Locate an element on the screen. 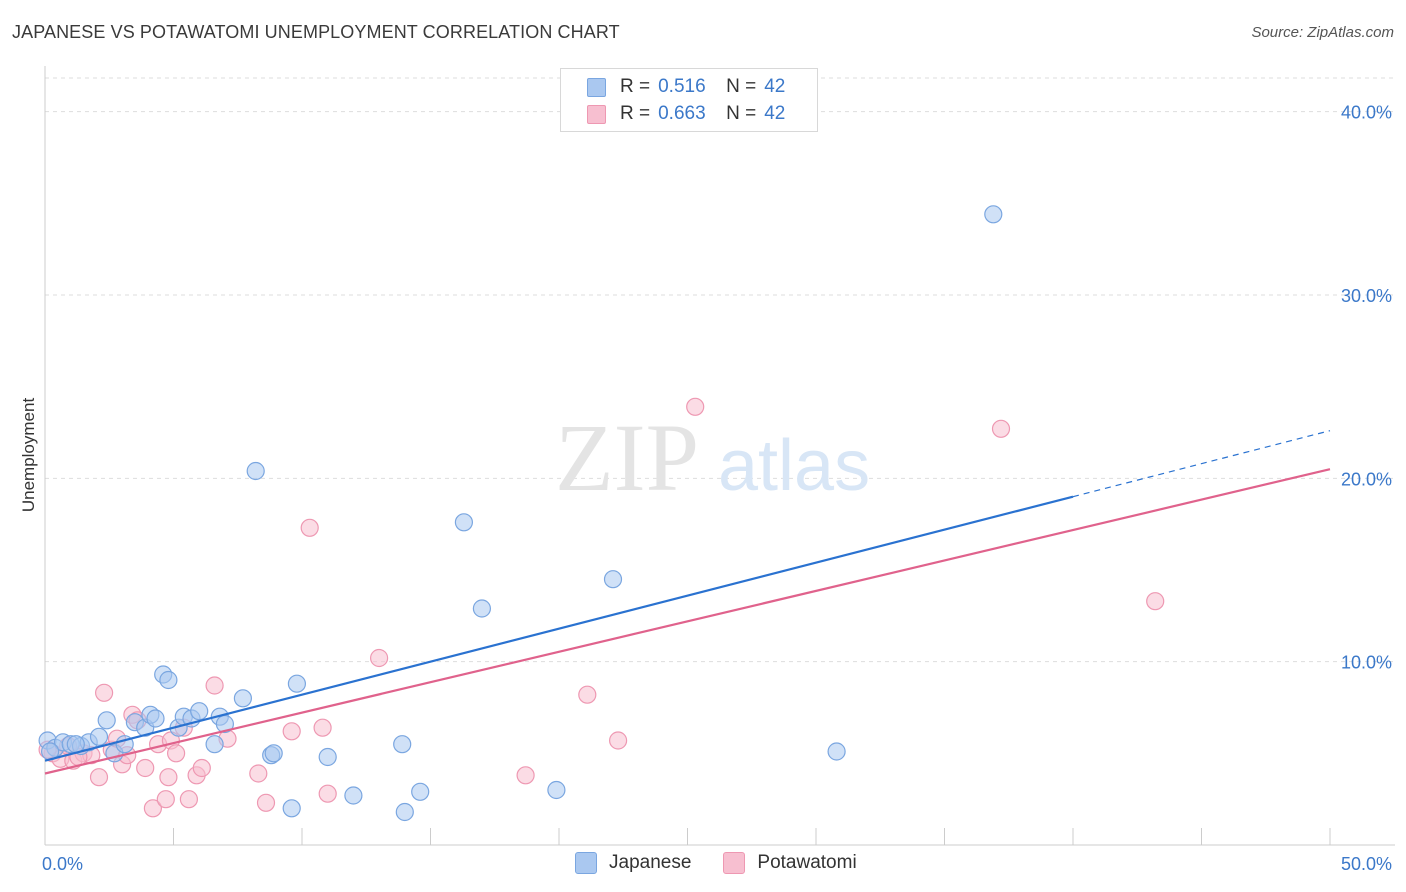  y-tick-label: 20.0% is located at coordinates (1366, 479).